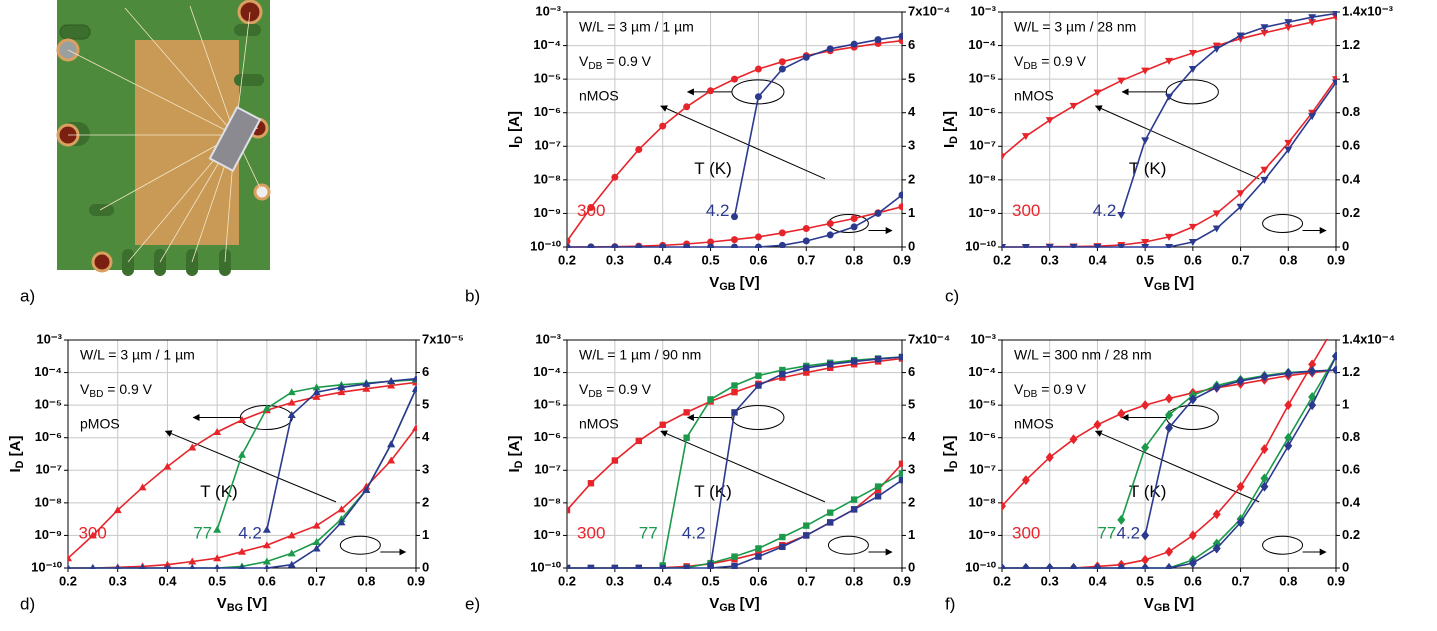 This screenshot has width=1437, height=631. I want to click on y2-tick-label: 6, so click(911, 44).